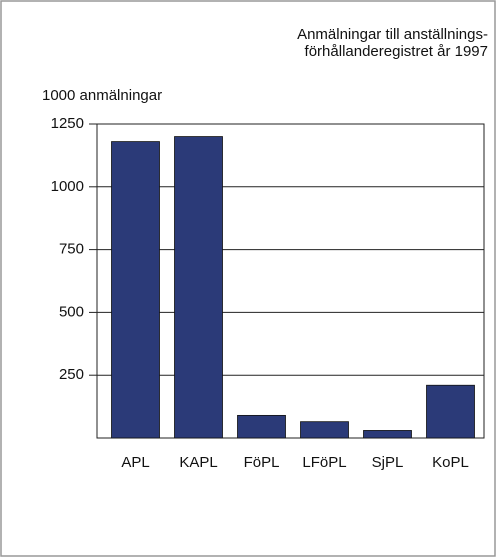  Describe the element at coordinates (67, 186) in the screenshot. I see `y-tick-label: 1000` at that location.